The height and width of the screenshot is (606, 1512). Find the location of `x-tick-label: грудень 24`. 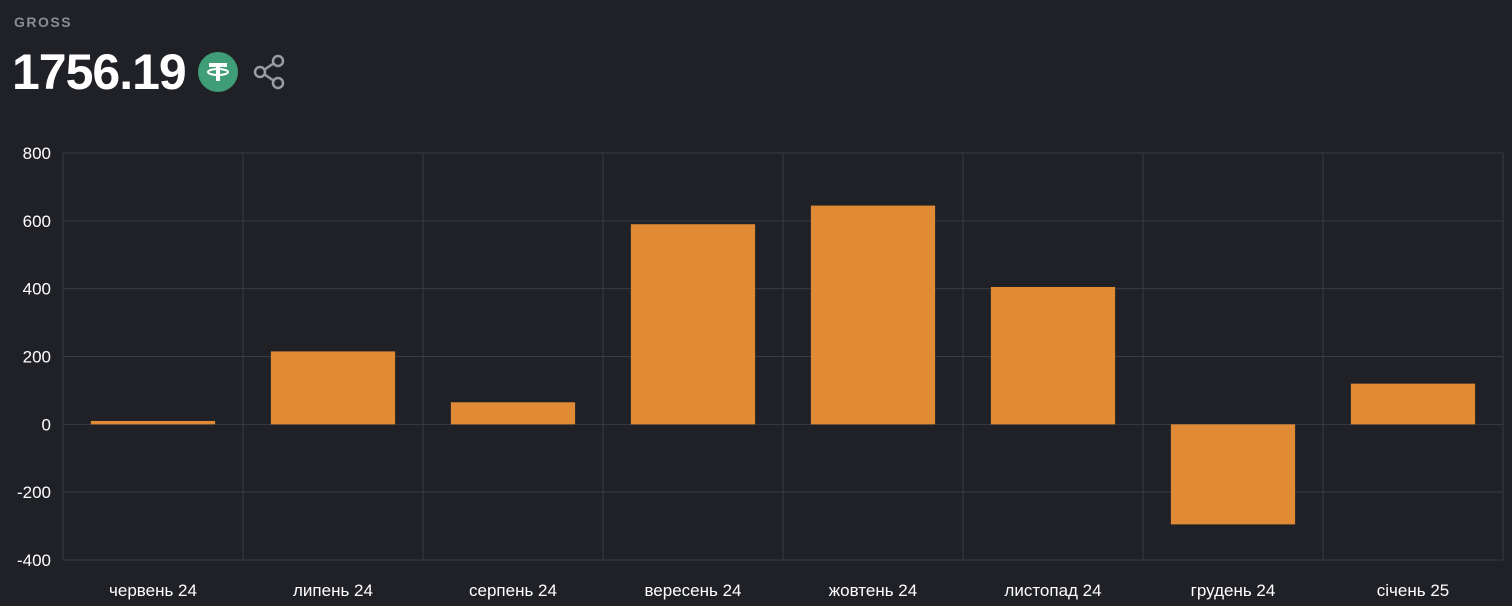

x-tick-label: грудень 24 is located at coordinates (1233, 590).